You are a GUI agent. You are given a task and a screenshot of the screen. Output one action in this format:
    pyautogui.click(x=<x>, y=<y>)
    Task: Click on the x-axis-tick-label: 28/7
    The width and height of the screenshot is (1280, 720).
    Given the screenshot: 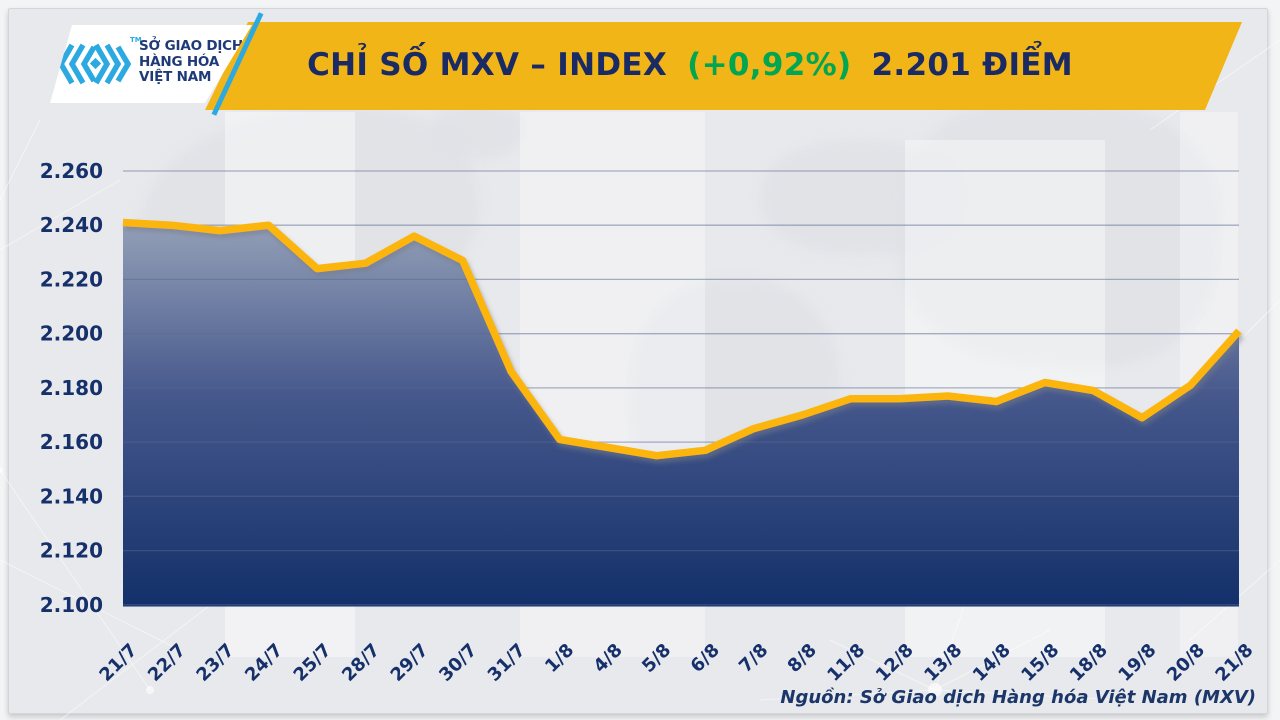 What is the action you would take?
    pyautogui.click(x=361, y=663)
    